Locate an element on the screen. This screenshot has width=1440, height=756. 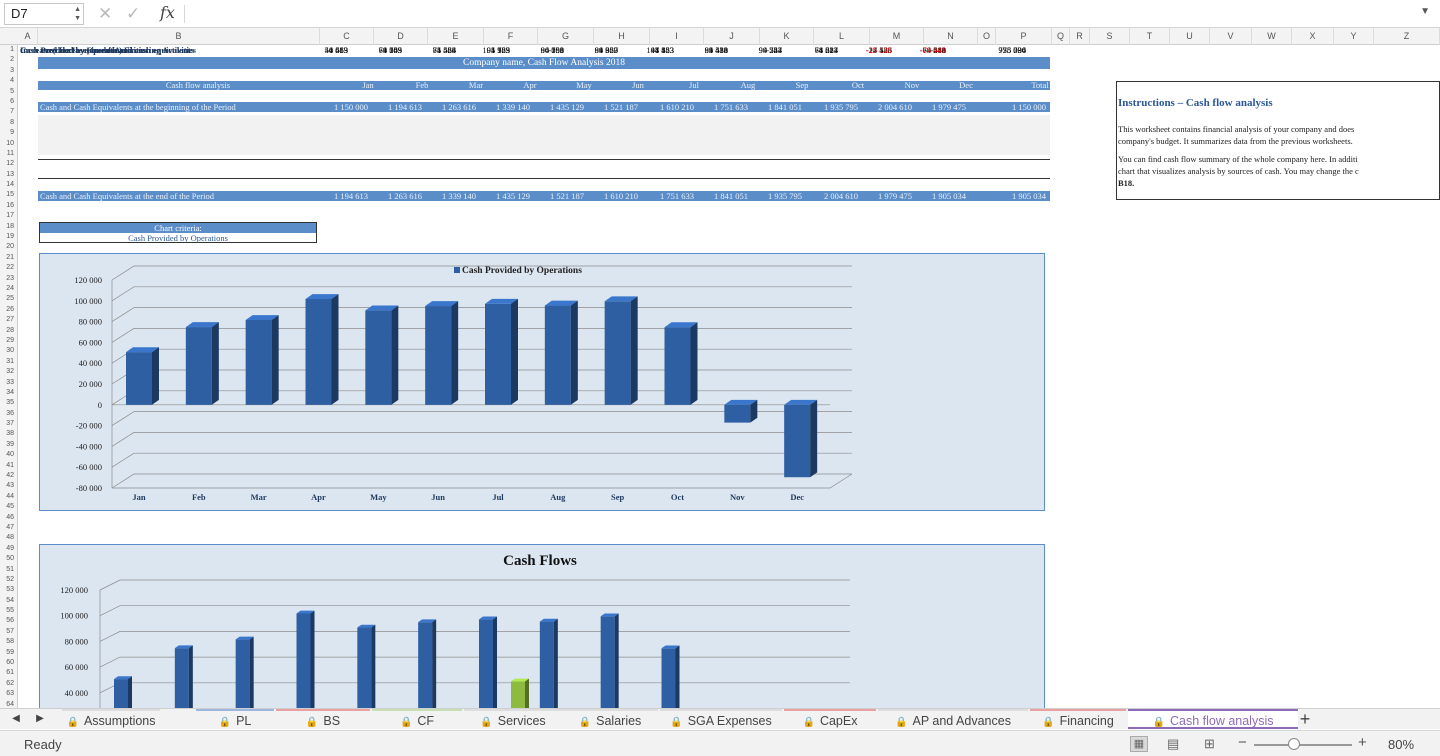
row-header: 44 is located at coordinates (10, 496).